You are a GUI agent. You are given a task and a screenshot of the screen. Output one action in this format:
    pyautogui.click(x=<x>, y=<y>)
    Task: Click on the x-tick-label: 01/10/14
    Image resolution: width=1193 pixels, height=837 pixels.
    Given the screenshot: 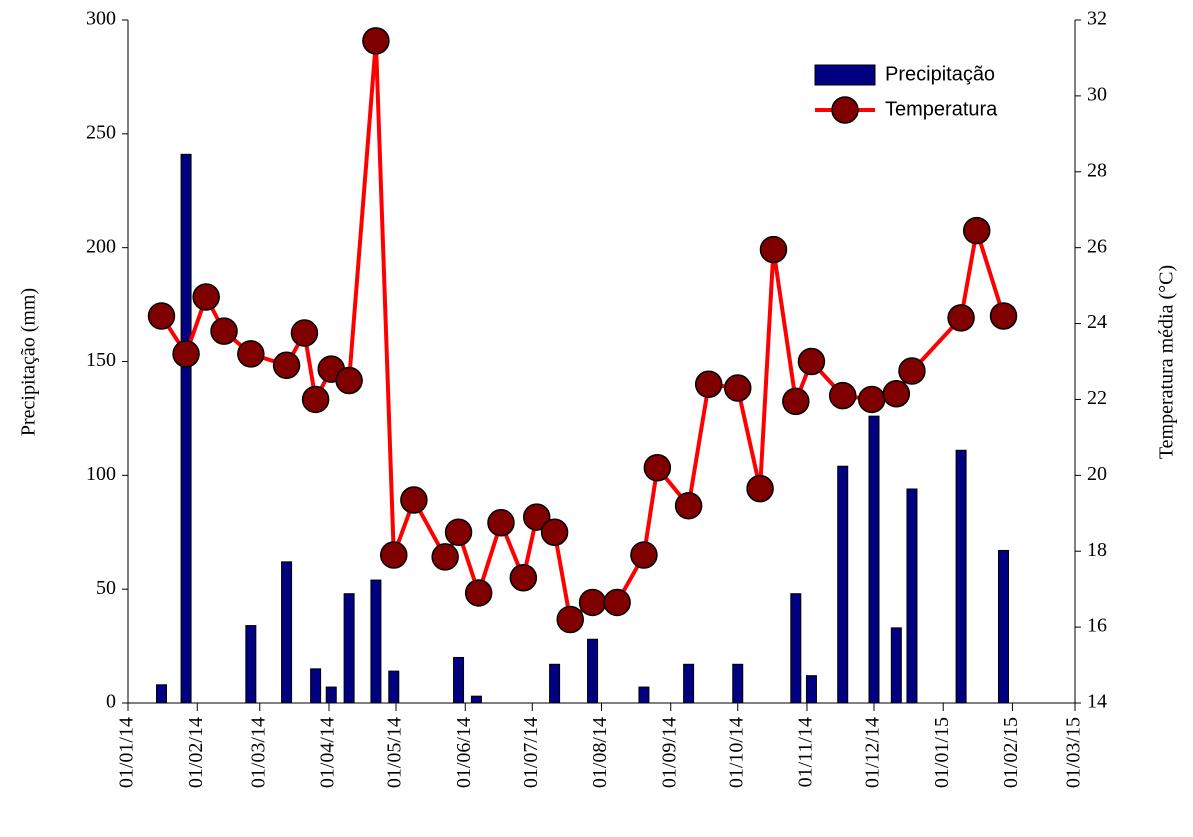 What is the action you would take?
    pyautogui.click(x=736, y=752)
    